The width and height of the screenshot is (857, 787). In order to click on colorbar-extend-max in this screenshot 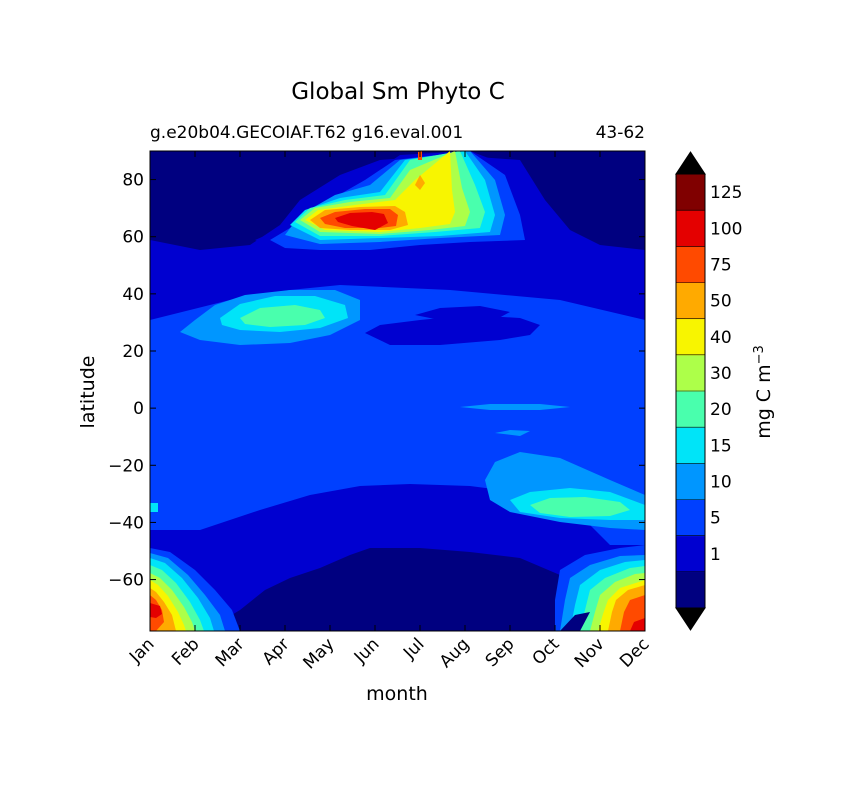, I will do `click(690, 163)`.